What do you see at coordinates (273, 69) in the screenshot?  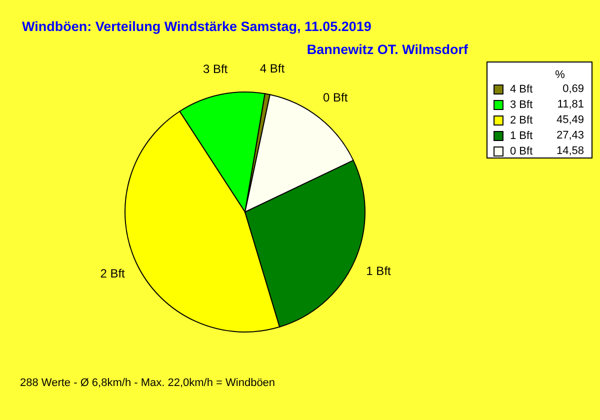 I see `slice-label: 4 Bft` at bounding box center [273, 69].